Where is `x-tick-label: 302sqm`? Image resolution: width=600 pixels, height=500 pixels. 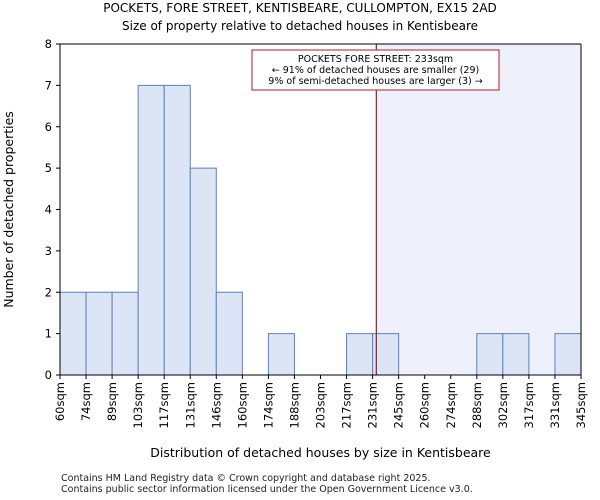
x-tick-label: 302sqm is located at coordinates (503, 405).